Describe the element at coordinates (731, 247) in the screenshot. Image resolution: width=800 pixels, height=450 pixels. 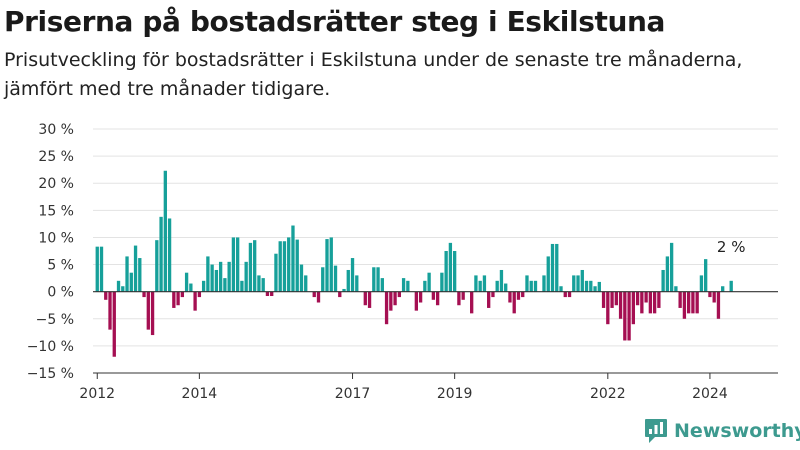
I see `value-annotation: 2 %` at that location.